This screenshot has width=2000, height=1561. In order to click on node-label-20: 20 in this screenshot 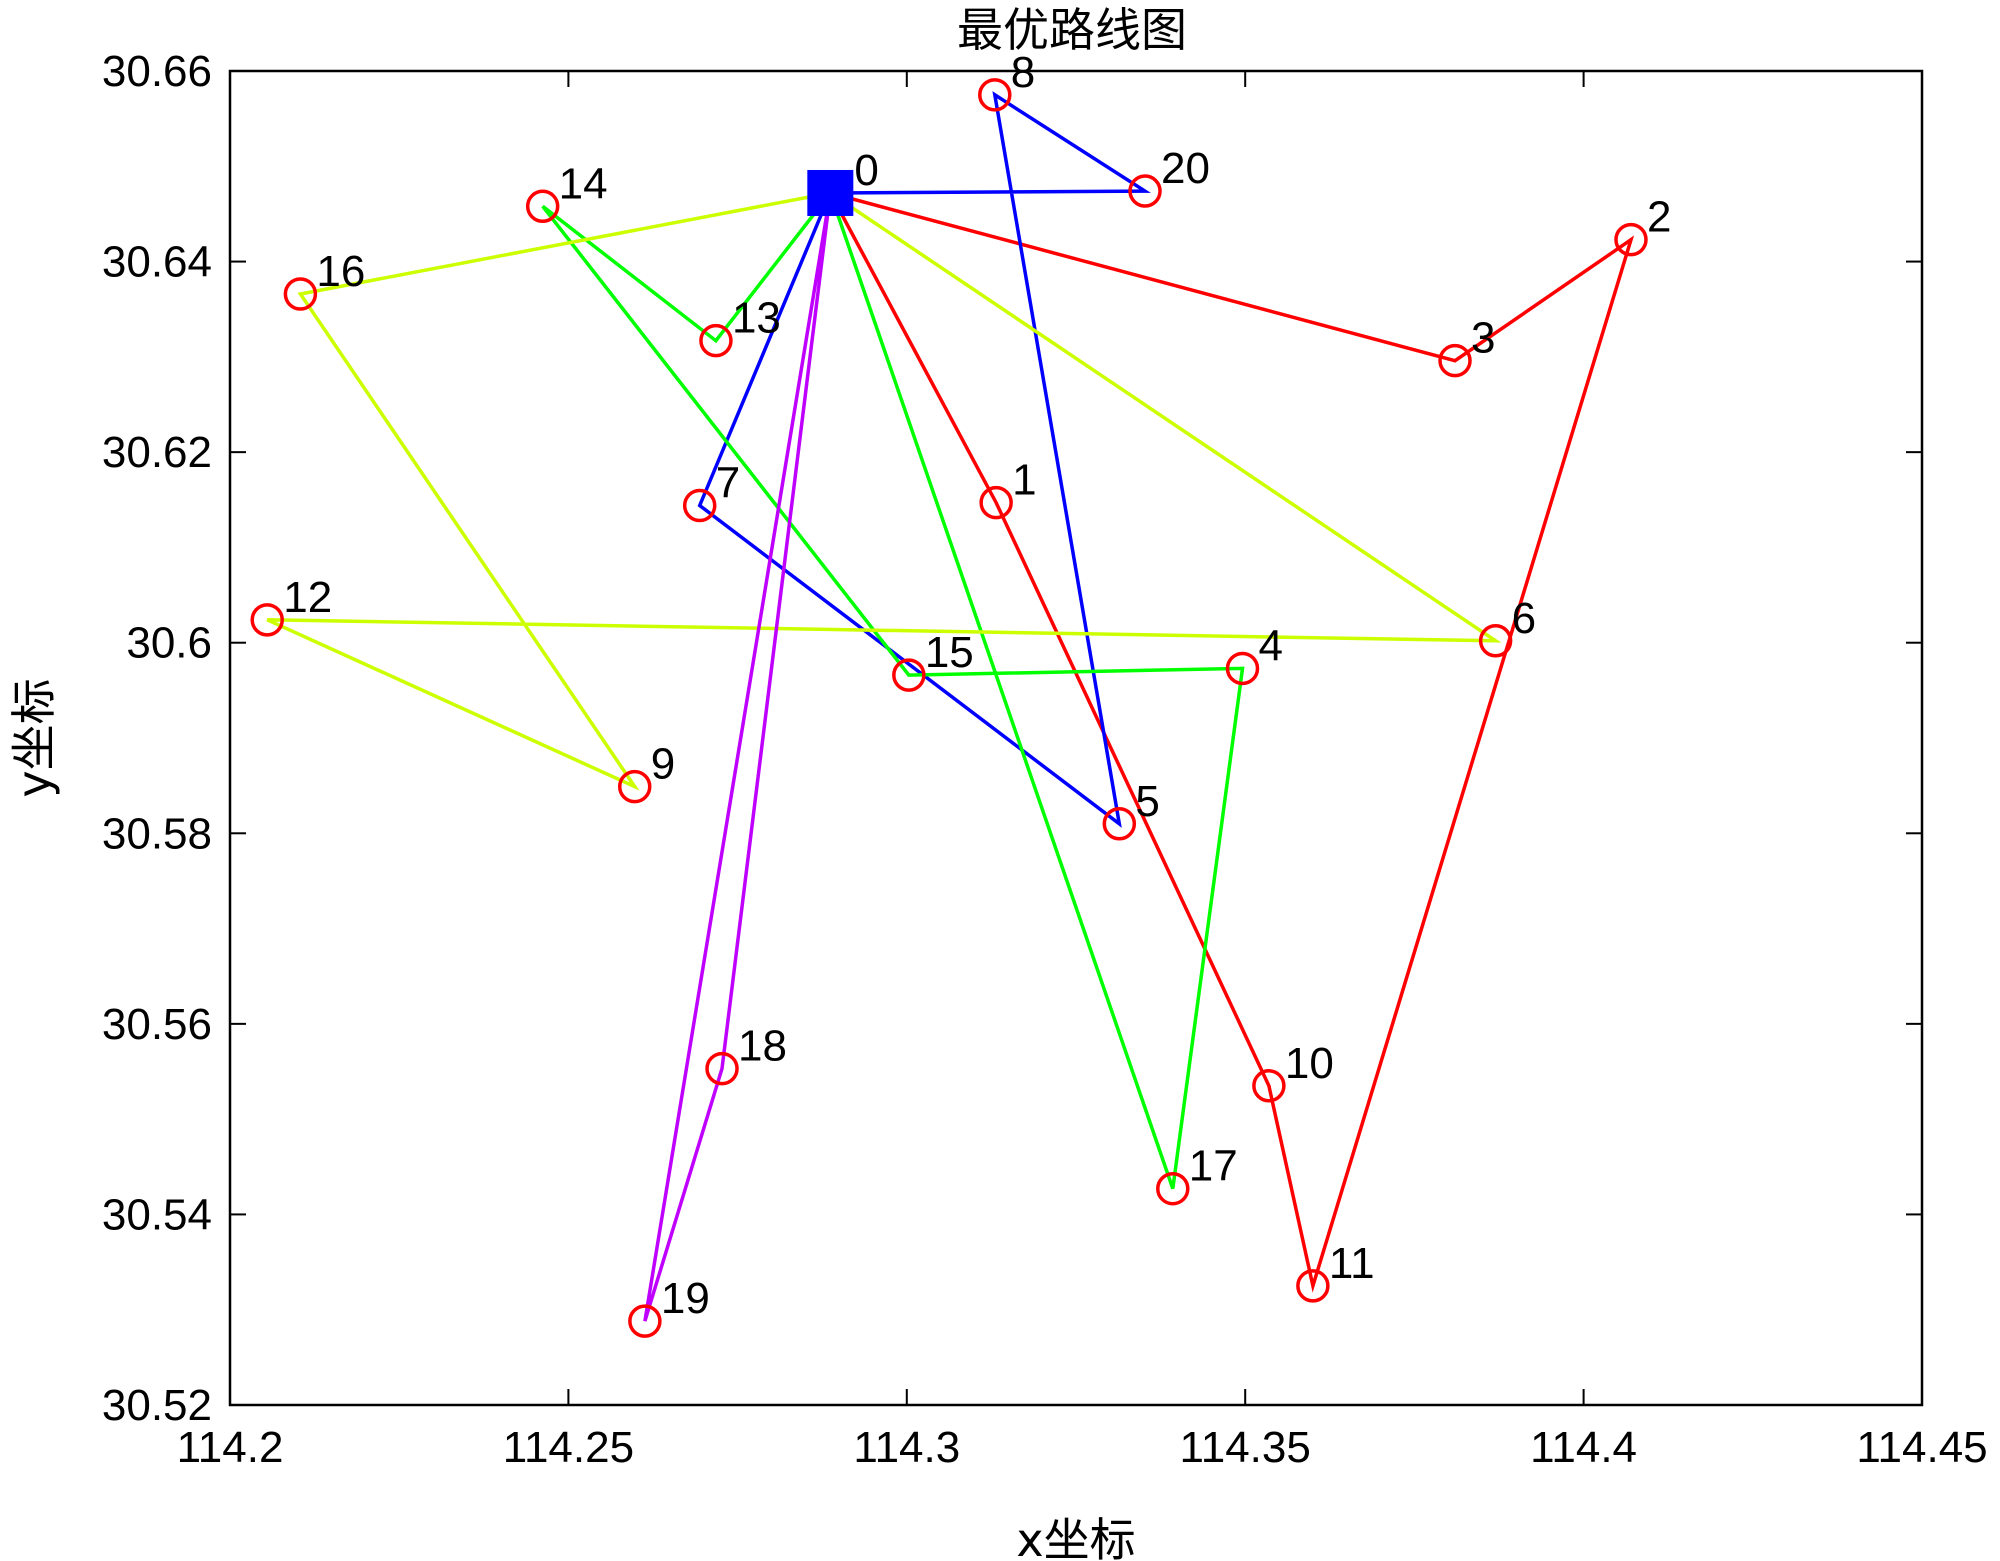, I will do `click(1185, 168)`.